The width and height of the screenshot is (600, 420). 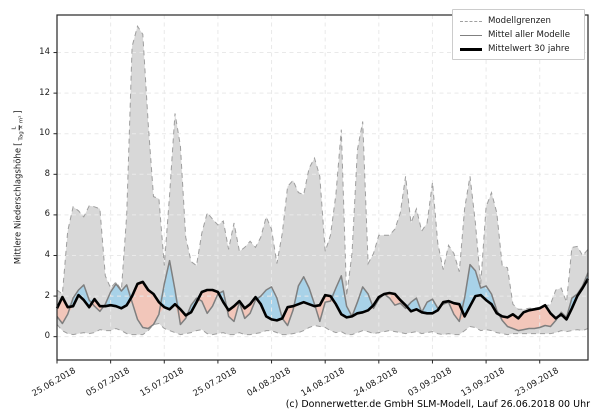 What do you see at coordinates (44, 52) in the screenshot?
I see `y-tick-label: 14` at bounding box center [44, 52].